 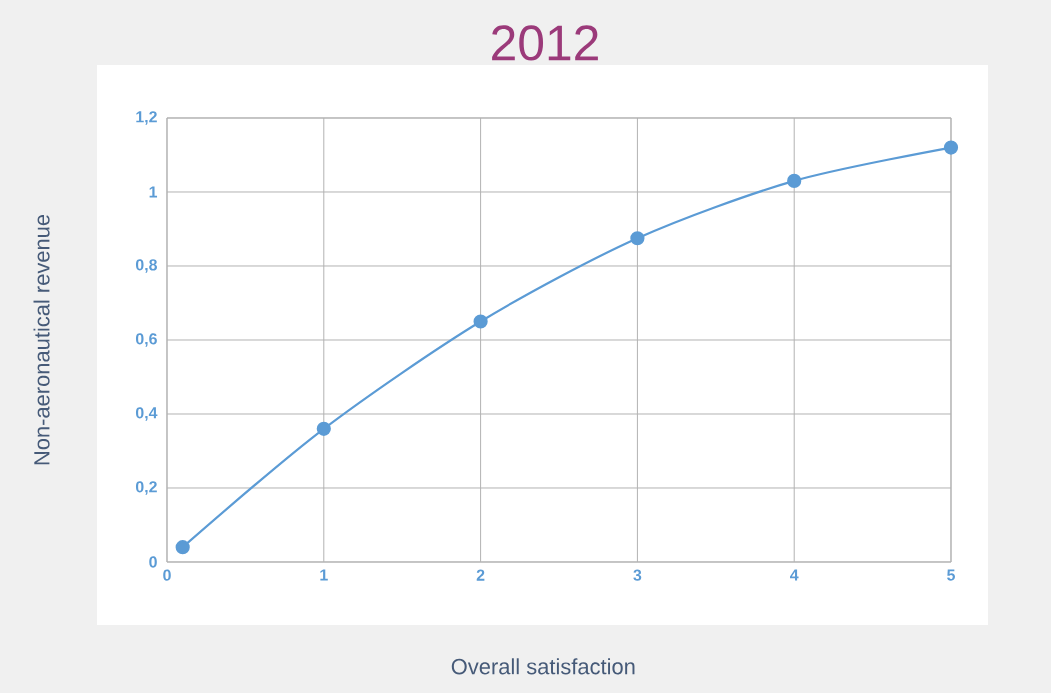 I want to click on x-axis-title: Overall satisfaction, so click(x=543, y=666).